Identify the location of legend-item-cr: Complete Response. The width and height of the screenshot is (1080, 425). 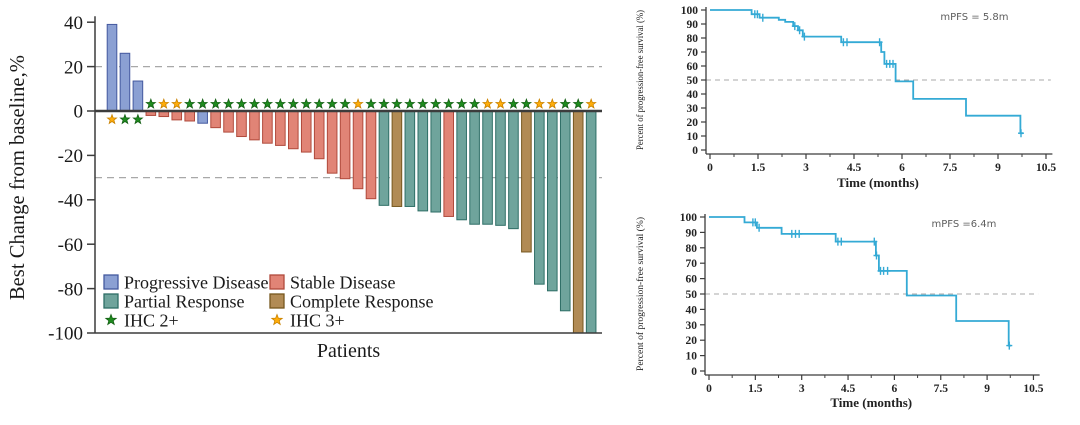
(351, 301).